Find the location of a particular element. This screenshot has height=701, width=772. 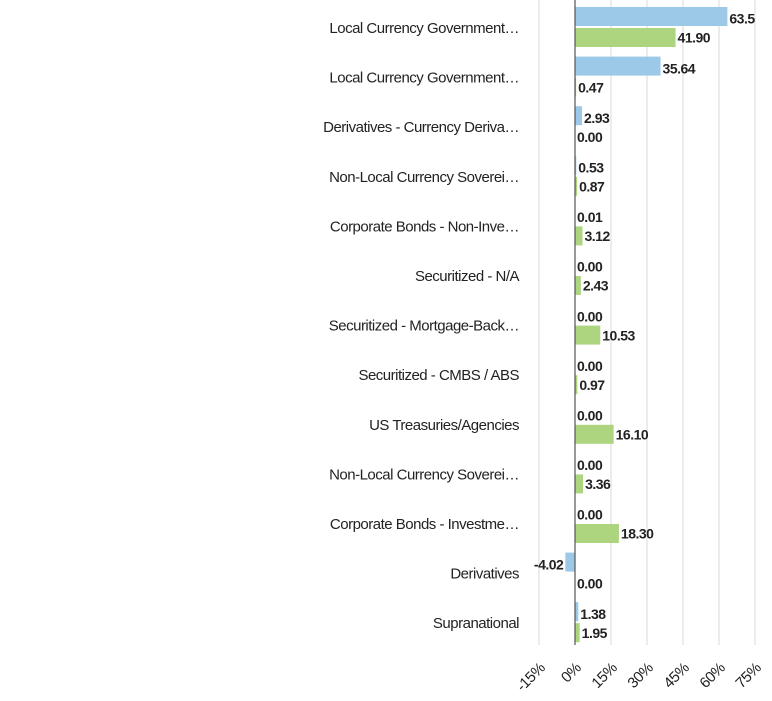

value-label: 0.01 is located at coordinates (590, 217).